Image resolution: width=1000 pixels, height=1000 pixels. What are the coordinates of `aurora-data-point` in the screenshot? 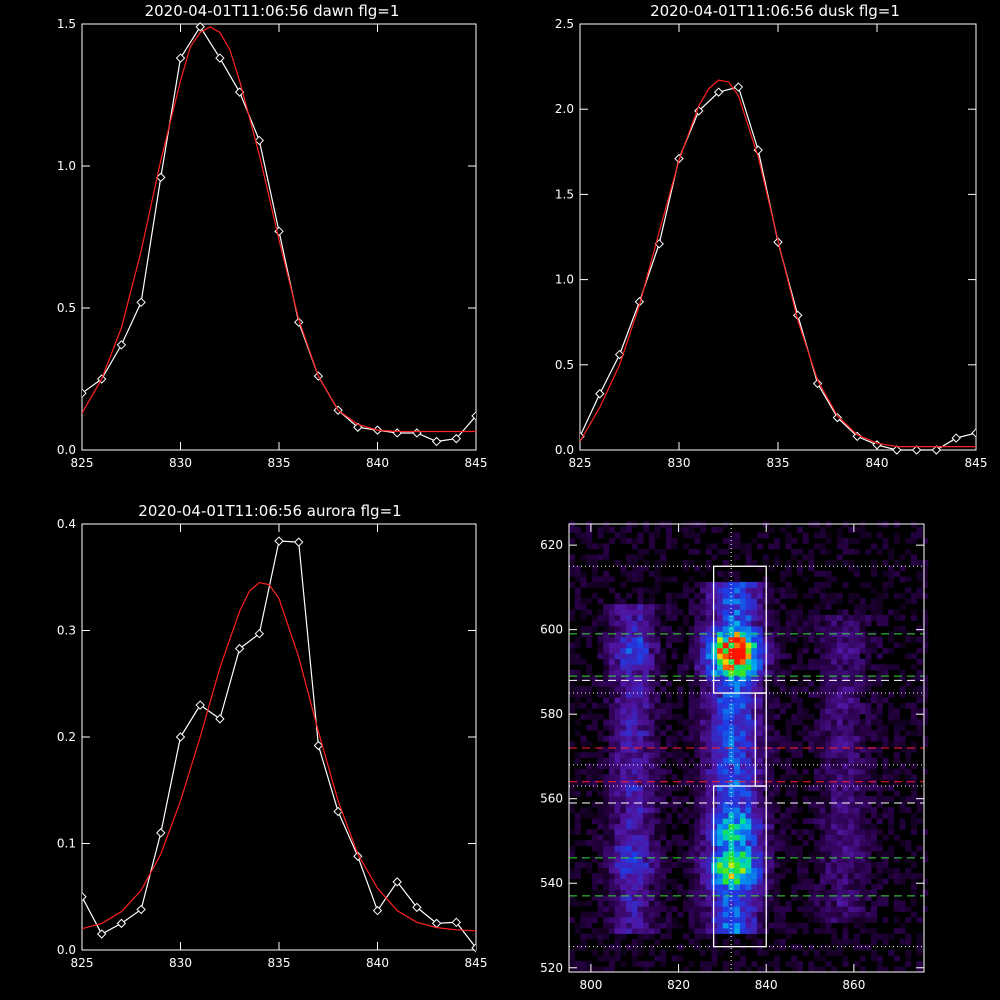 It's located at (417, 907).